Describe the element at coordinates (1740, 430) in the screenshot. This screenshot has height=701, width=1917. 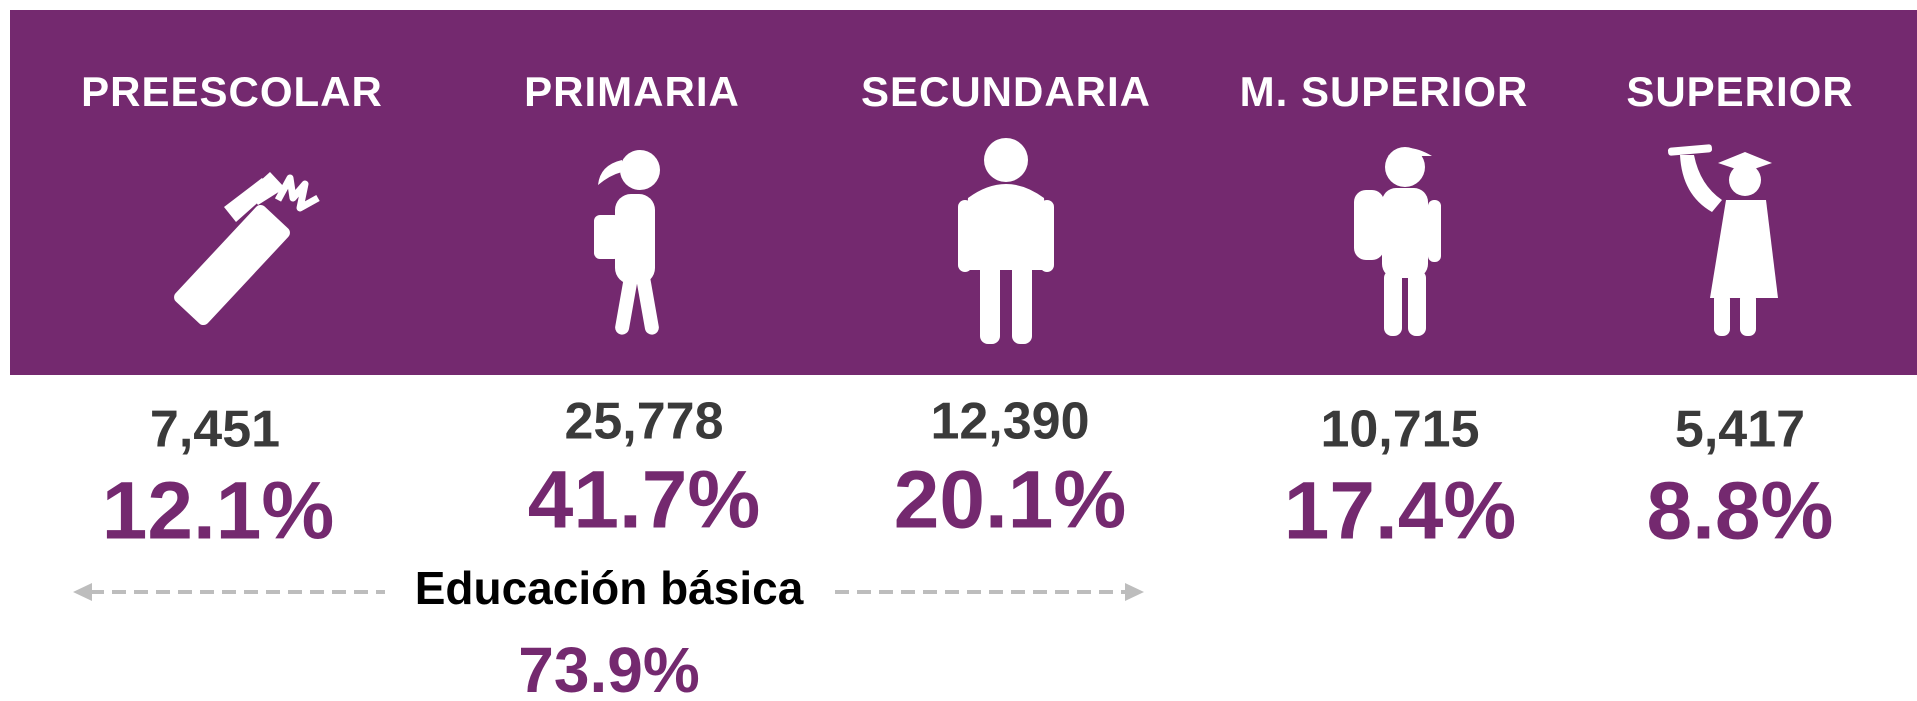
I see `level-count: 5,417` at that location.